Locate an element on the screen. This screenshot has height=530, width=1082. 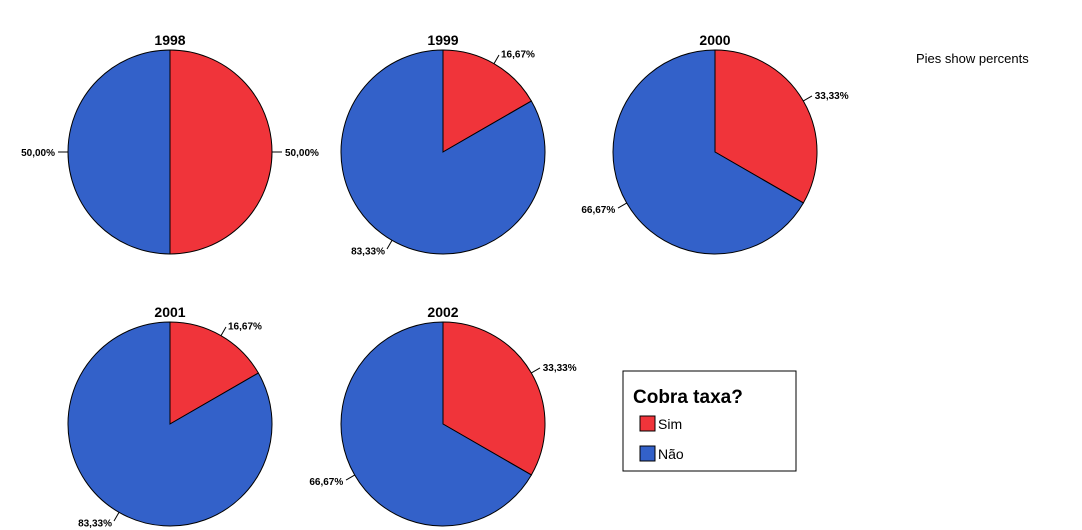
pie-title-2002: 2002 is located at coordinates (442, 312).